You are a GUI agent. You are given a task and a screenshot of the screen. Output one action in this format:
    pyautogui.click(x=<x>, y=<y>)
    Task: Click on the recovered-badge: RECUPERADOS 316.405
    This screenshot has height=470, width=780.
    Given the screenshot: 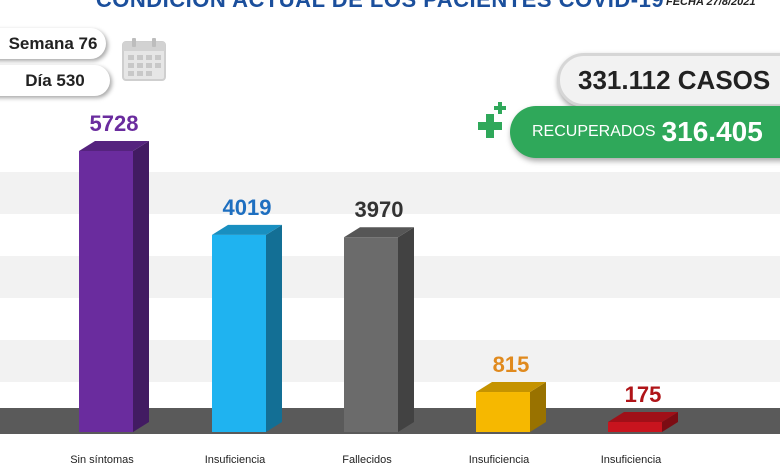 What is the action you would take?
    pyautogui.click(x=645, y=132)
    